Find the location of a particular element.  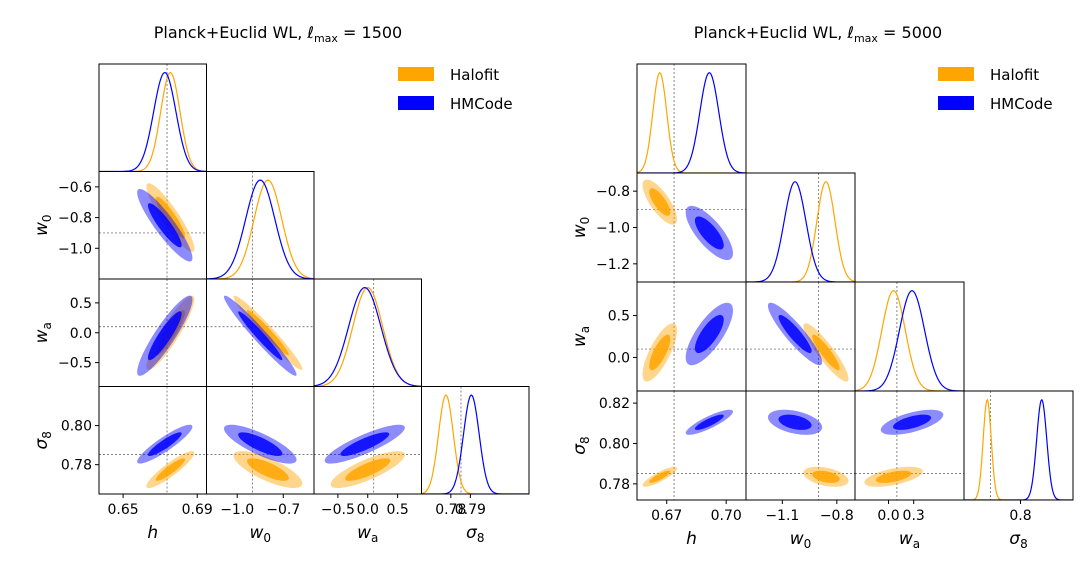

x-tick-label: 0.79 is located at coordinates (470, 510).